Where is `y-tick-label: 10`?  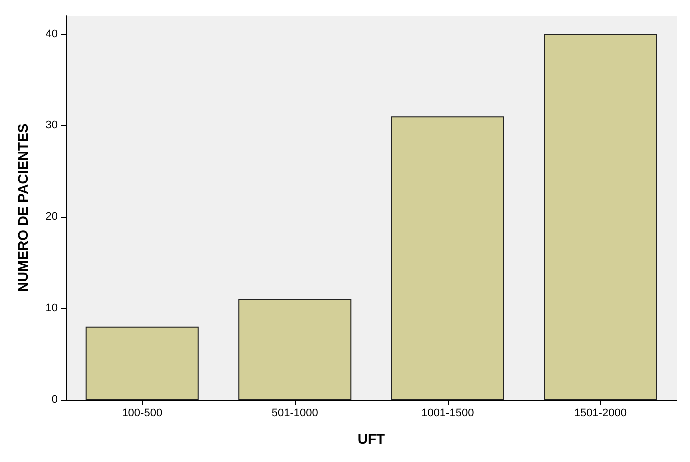 y-tick-label: 10 is located at coordinates (52, 308).